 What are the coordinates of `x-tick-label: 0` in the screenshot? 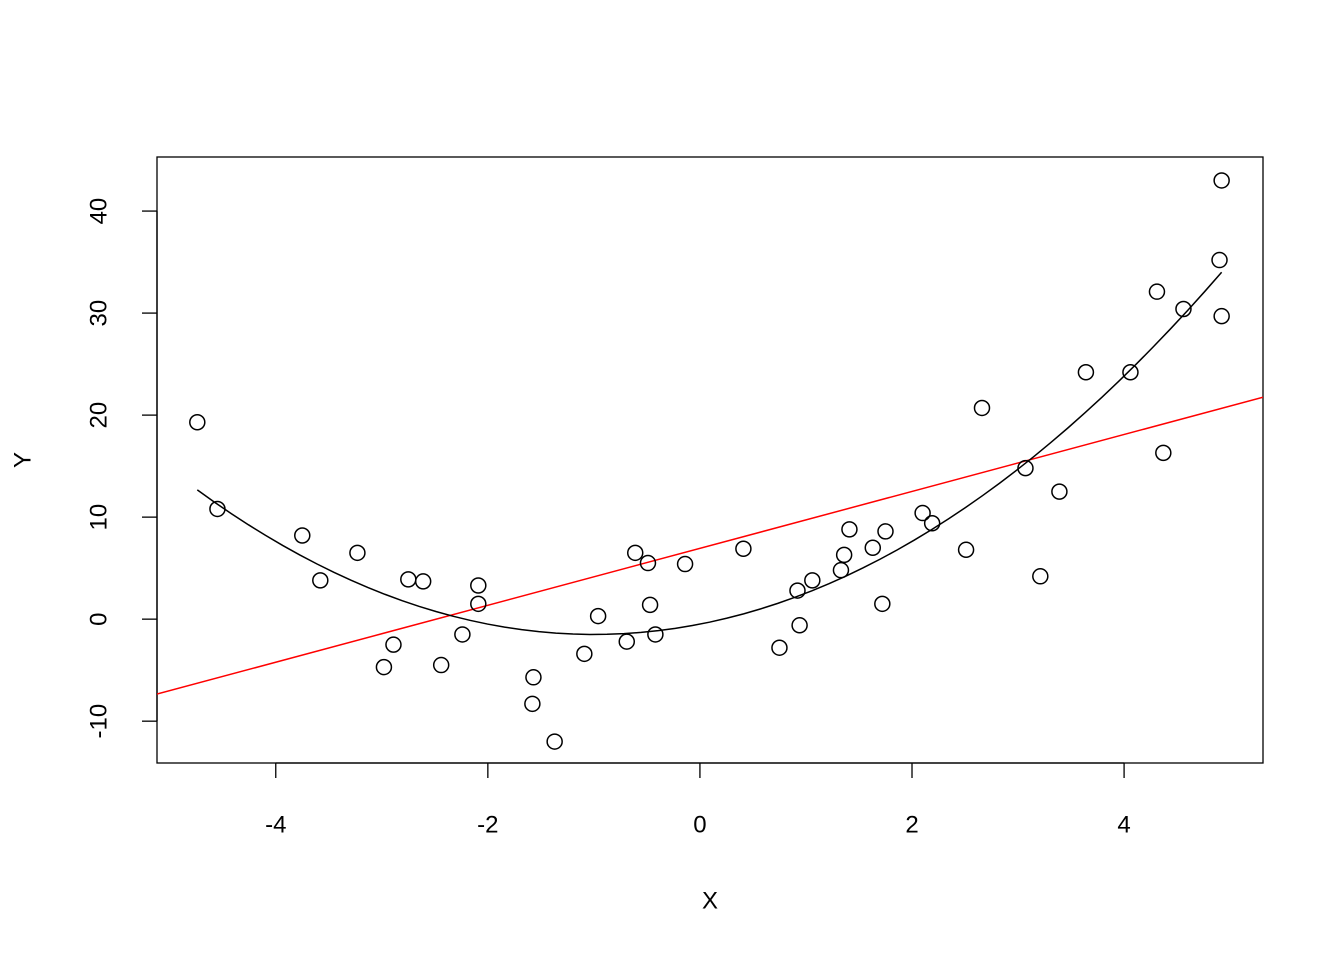 It's located at (699, 824).